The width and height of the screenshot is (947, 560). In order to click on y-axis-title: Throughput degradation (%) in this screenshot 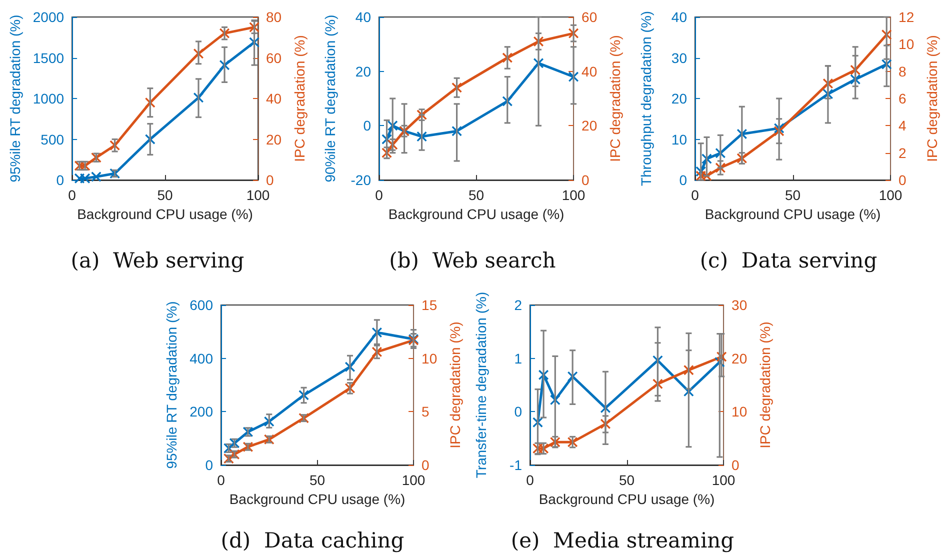, I will do `click(646, 98)`.